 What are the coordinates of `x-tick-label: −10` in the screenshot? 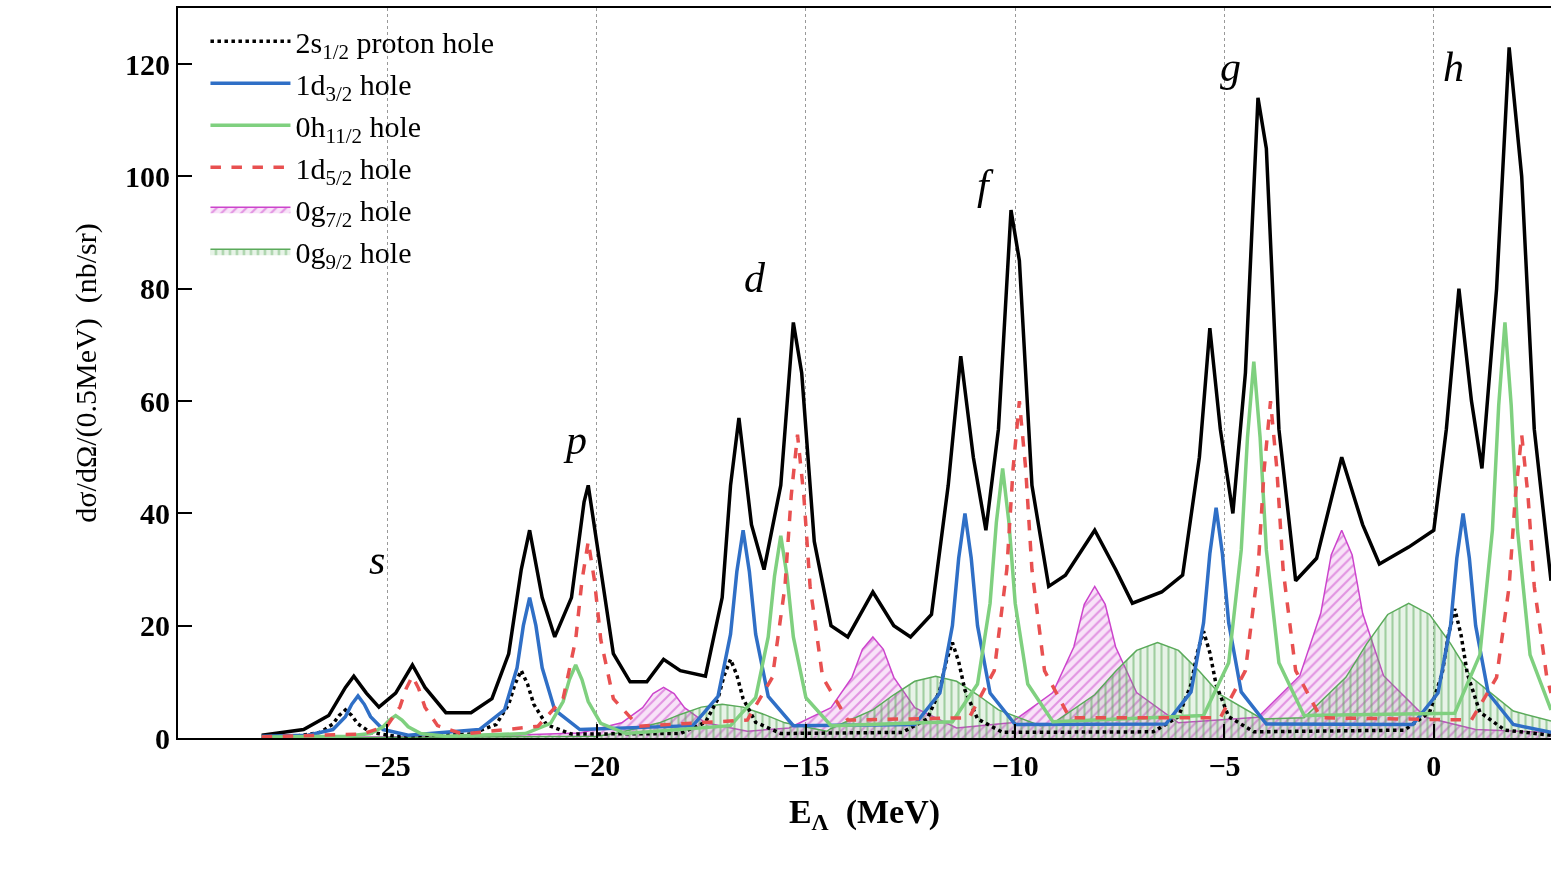 It's located at (1015, 765).